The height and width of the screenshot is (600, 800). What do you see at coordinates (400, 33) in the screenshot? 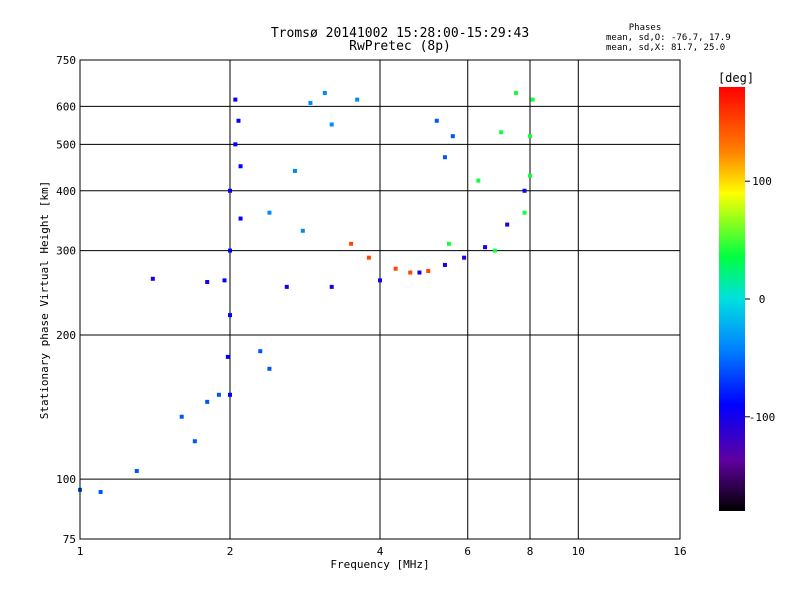
I see `chart-title: Tromsø 20141002 15:28:00-15:29:43` at bounding box center [400, 33].